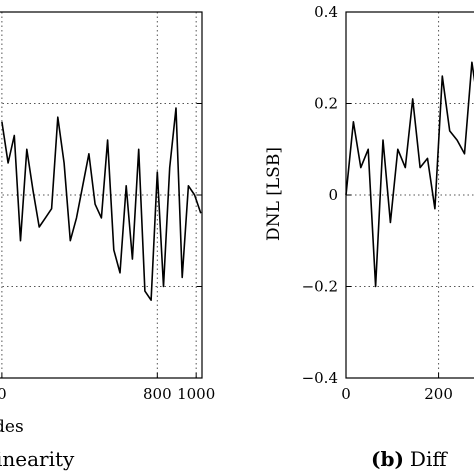  Describe the element at coordinates (320, 287) in the screenshot. I see `panel-b-y-tick-label: −0.2` at that location.